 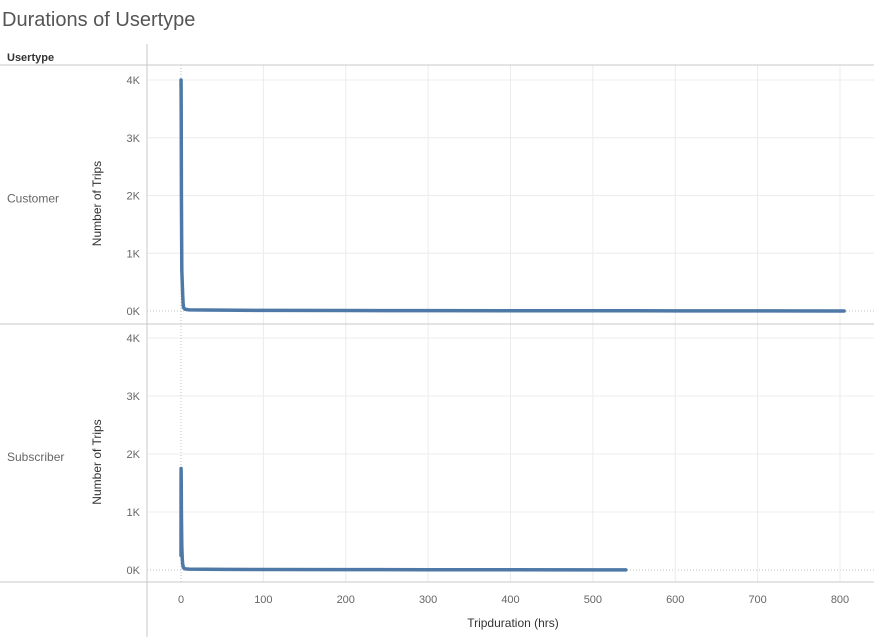 What do you see at coordinates (593, 600) in the screenshot?
I see `x-tick-label: 500` at bounding box center [593, 600].